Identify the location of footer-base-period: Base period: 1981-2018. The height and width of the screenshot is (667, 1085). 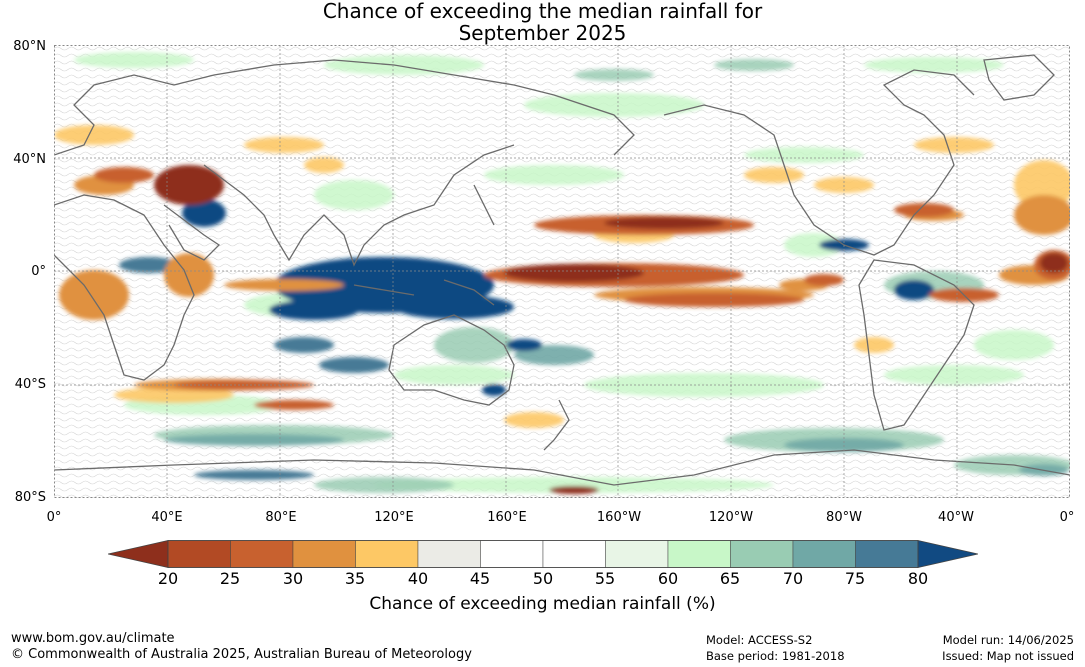
(775, 656).